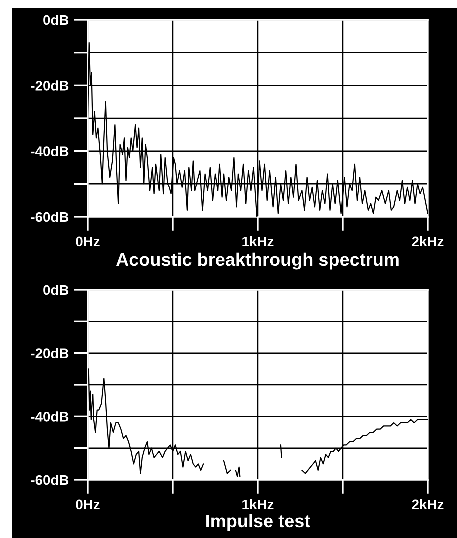  Describe the element at coordinates (257, 261) in the screenshot. I see `text: Acoustic breakthrough spectrum` at that location.